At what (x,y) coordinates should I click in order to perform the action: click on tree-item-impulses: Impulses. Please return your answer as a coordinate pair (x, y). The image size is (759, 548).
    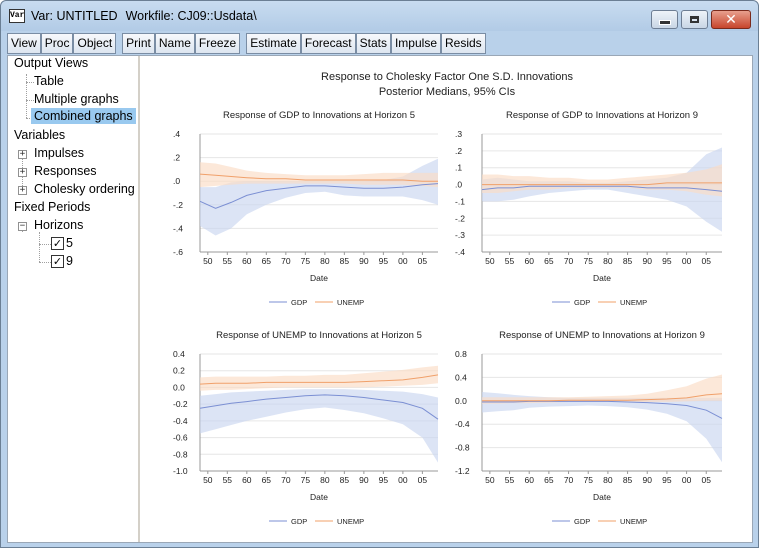
    Looking at the image, I should click on (59, 153).